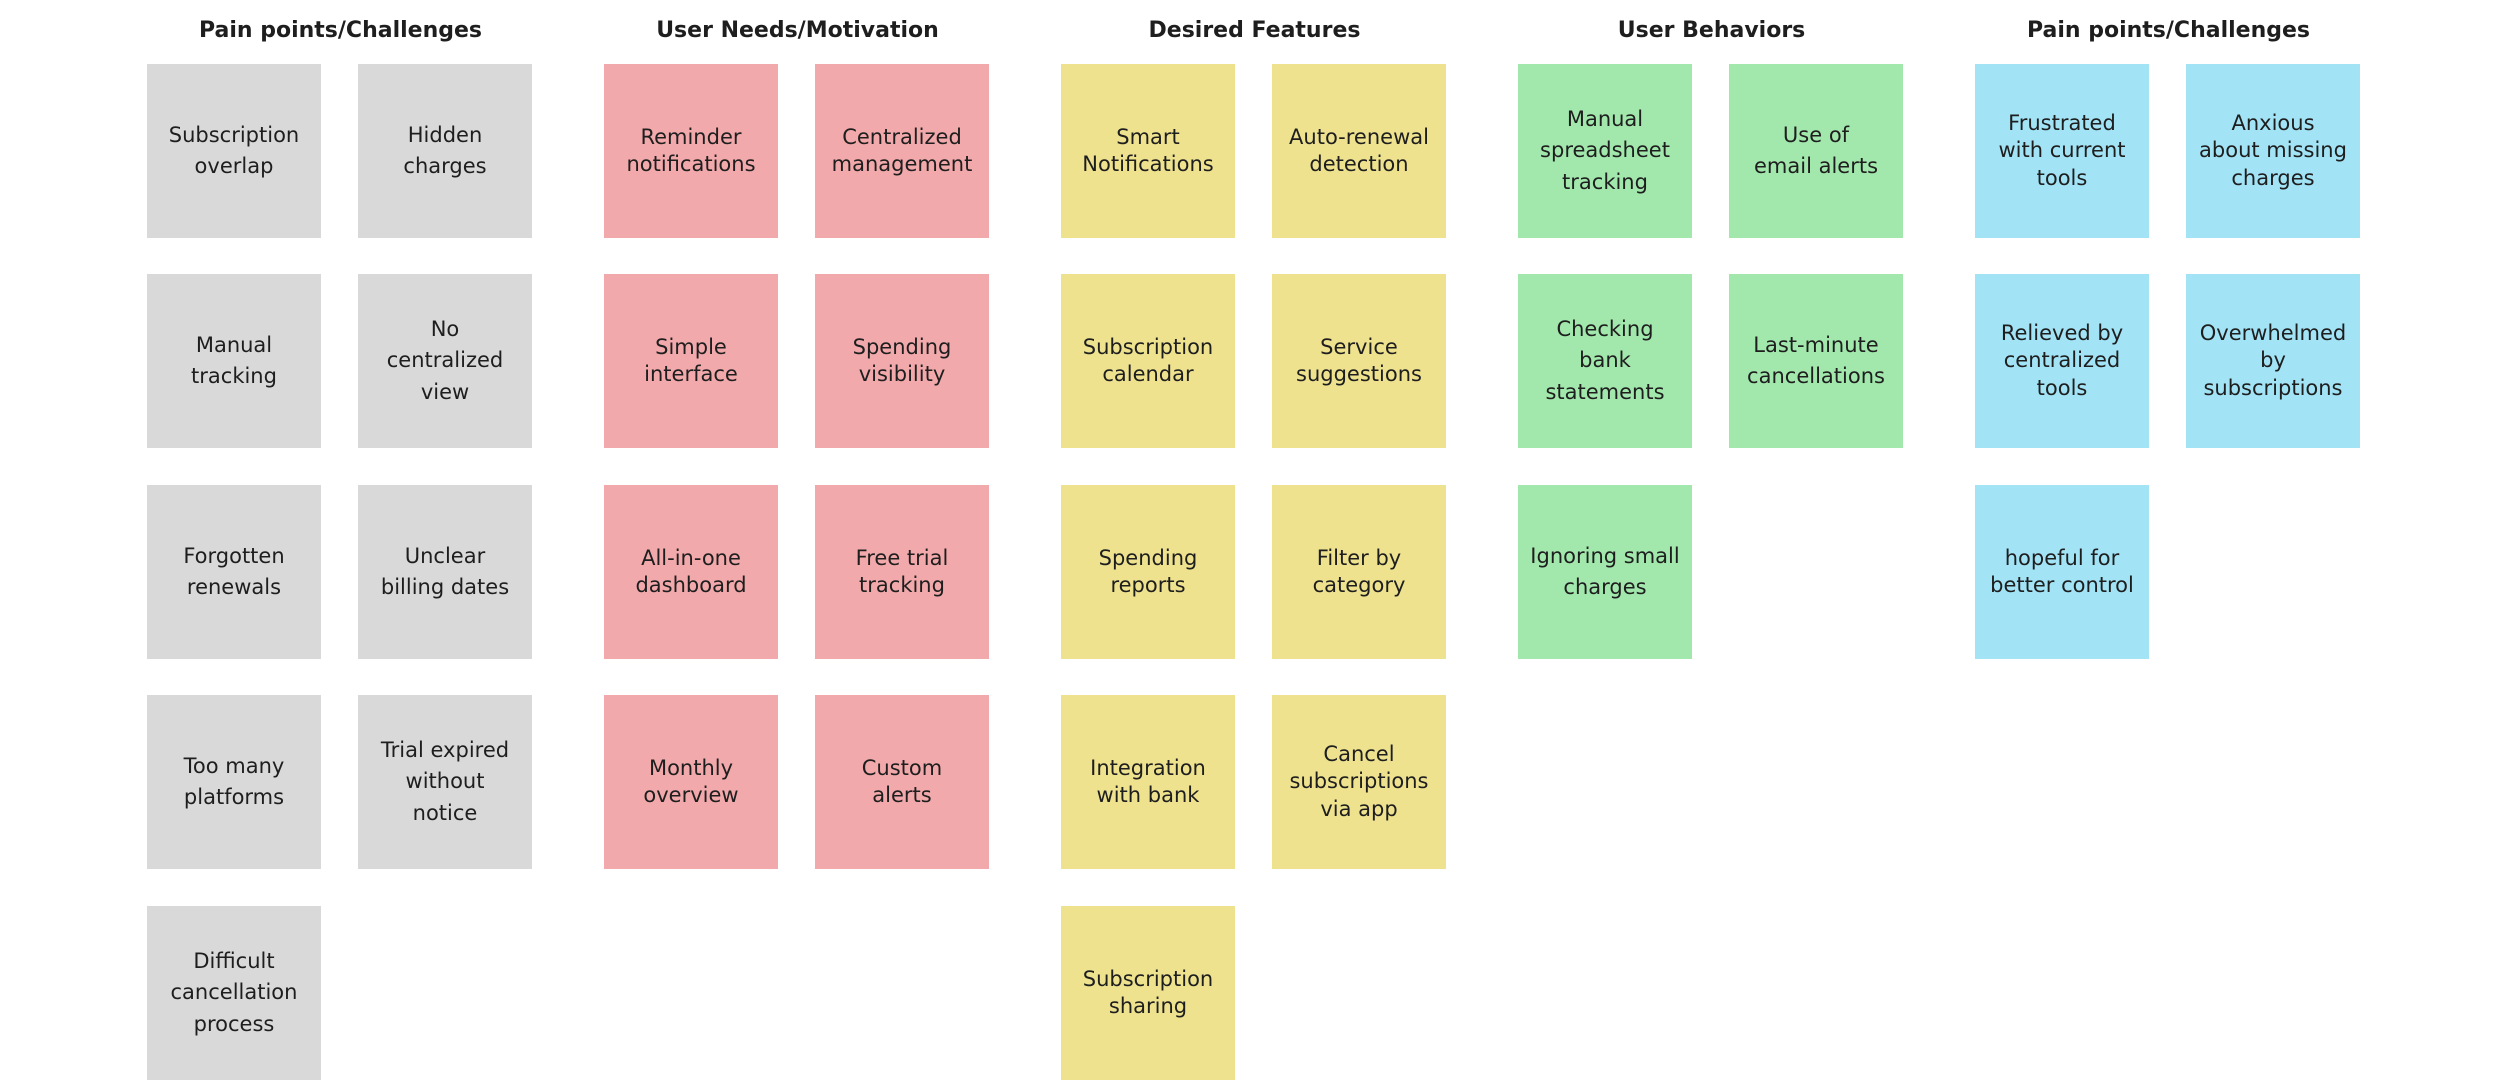 The width and height of the screenshot is (2500, 1091). Describe the element at coordinates (1711, 30) in the screenshot. I see `group-title: User Behaviors` at that location.